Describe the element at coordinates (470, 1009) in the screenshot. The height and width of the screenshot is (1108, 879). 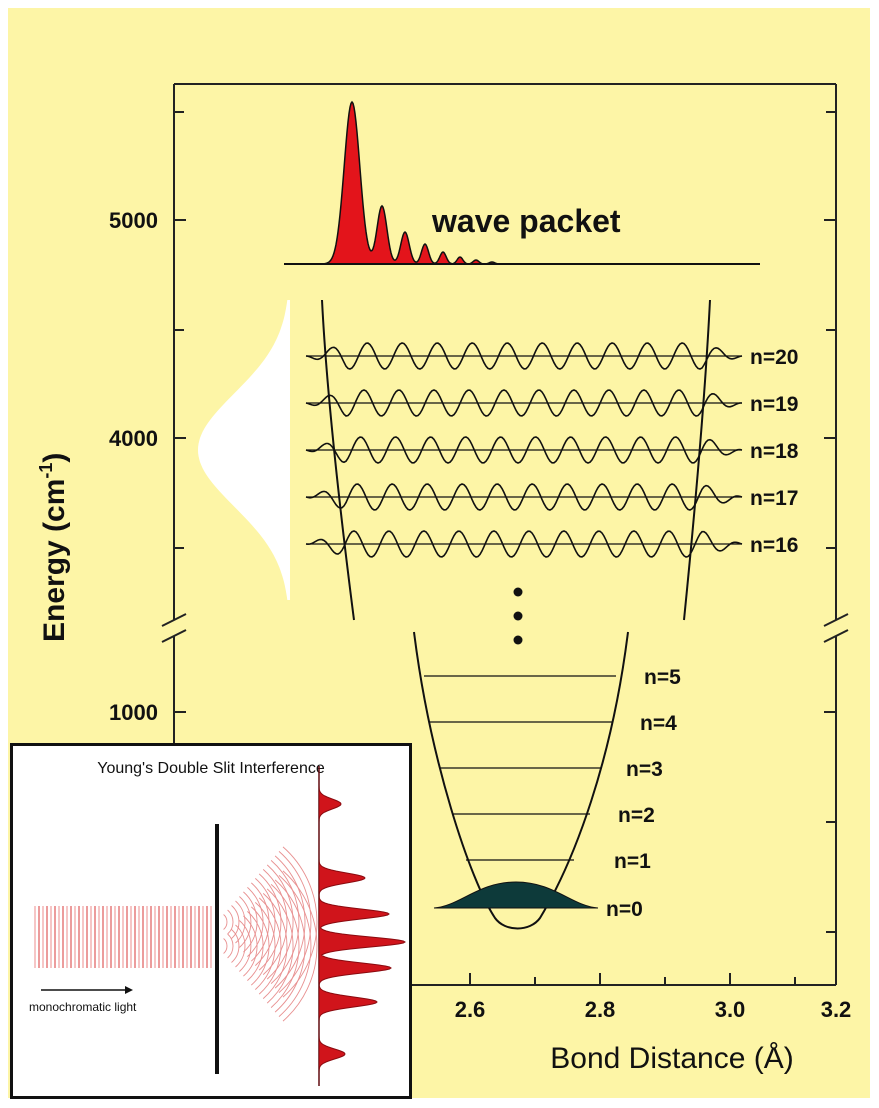
I see `x-tick-label: 2.6` at that location.